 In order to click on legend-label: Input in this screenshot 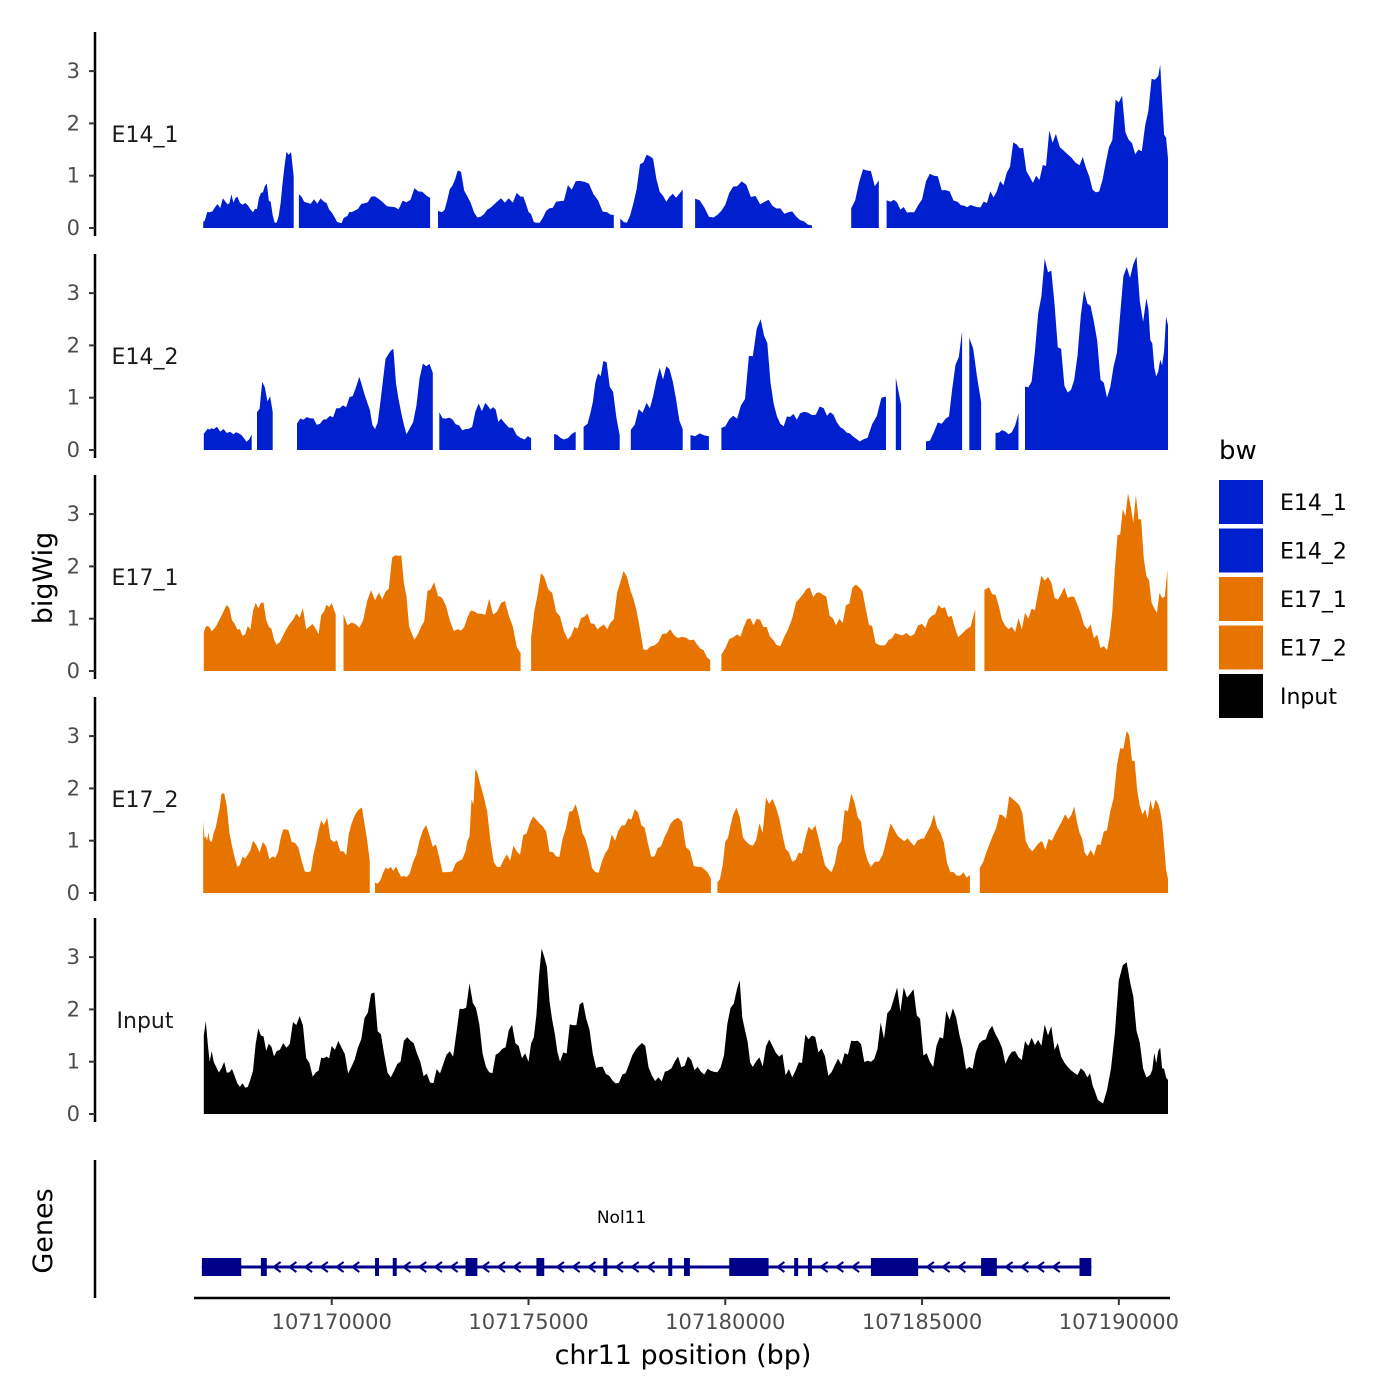, I will do `click(1308, 697)`.